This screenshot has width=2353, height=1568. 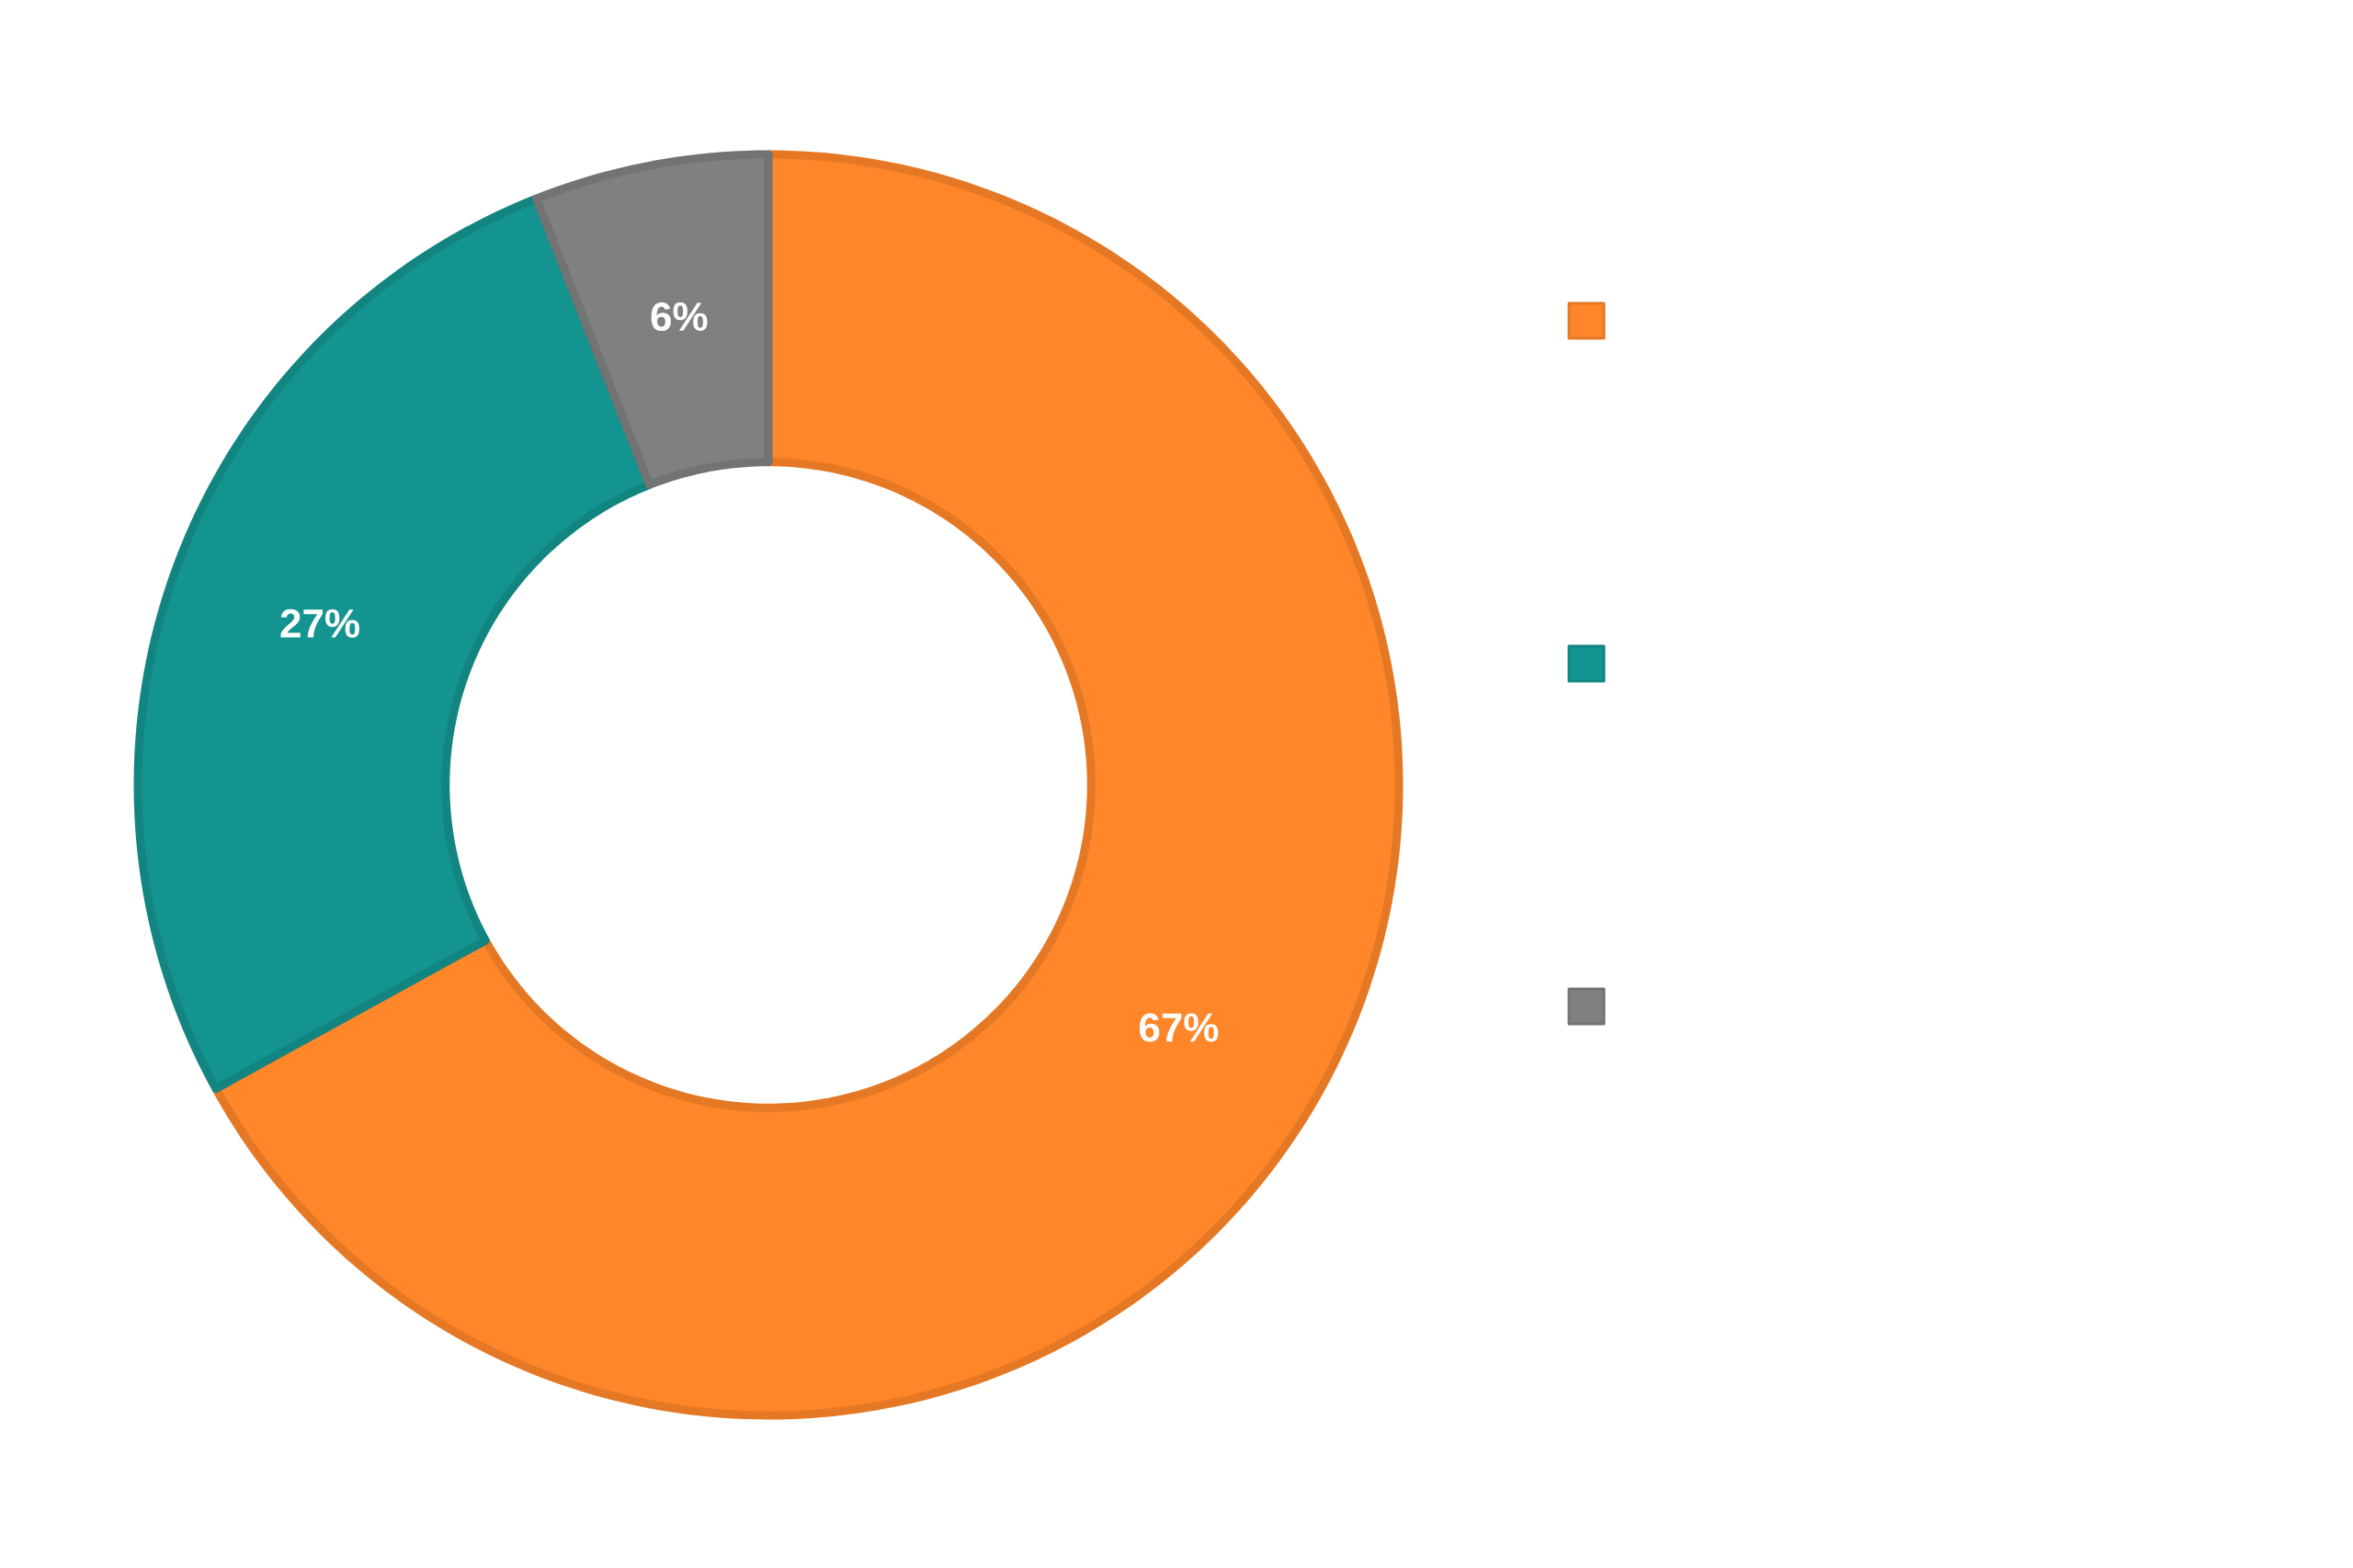 I want to click on data-label: 27%, so click(x=319, y=623).